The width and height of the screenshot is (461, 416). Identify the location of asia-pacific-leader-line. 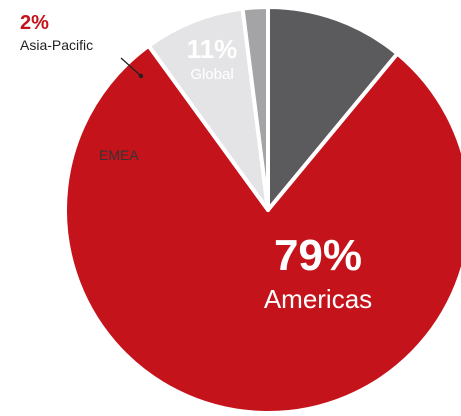
(131, 67).